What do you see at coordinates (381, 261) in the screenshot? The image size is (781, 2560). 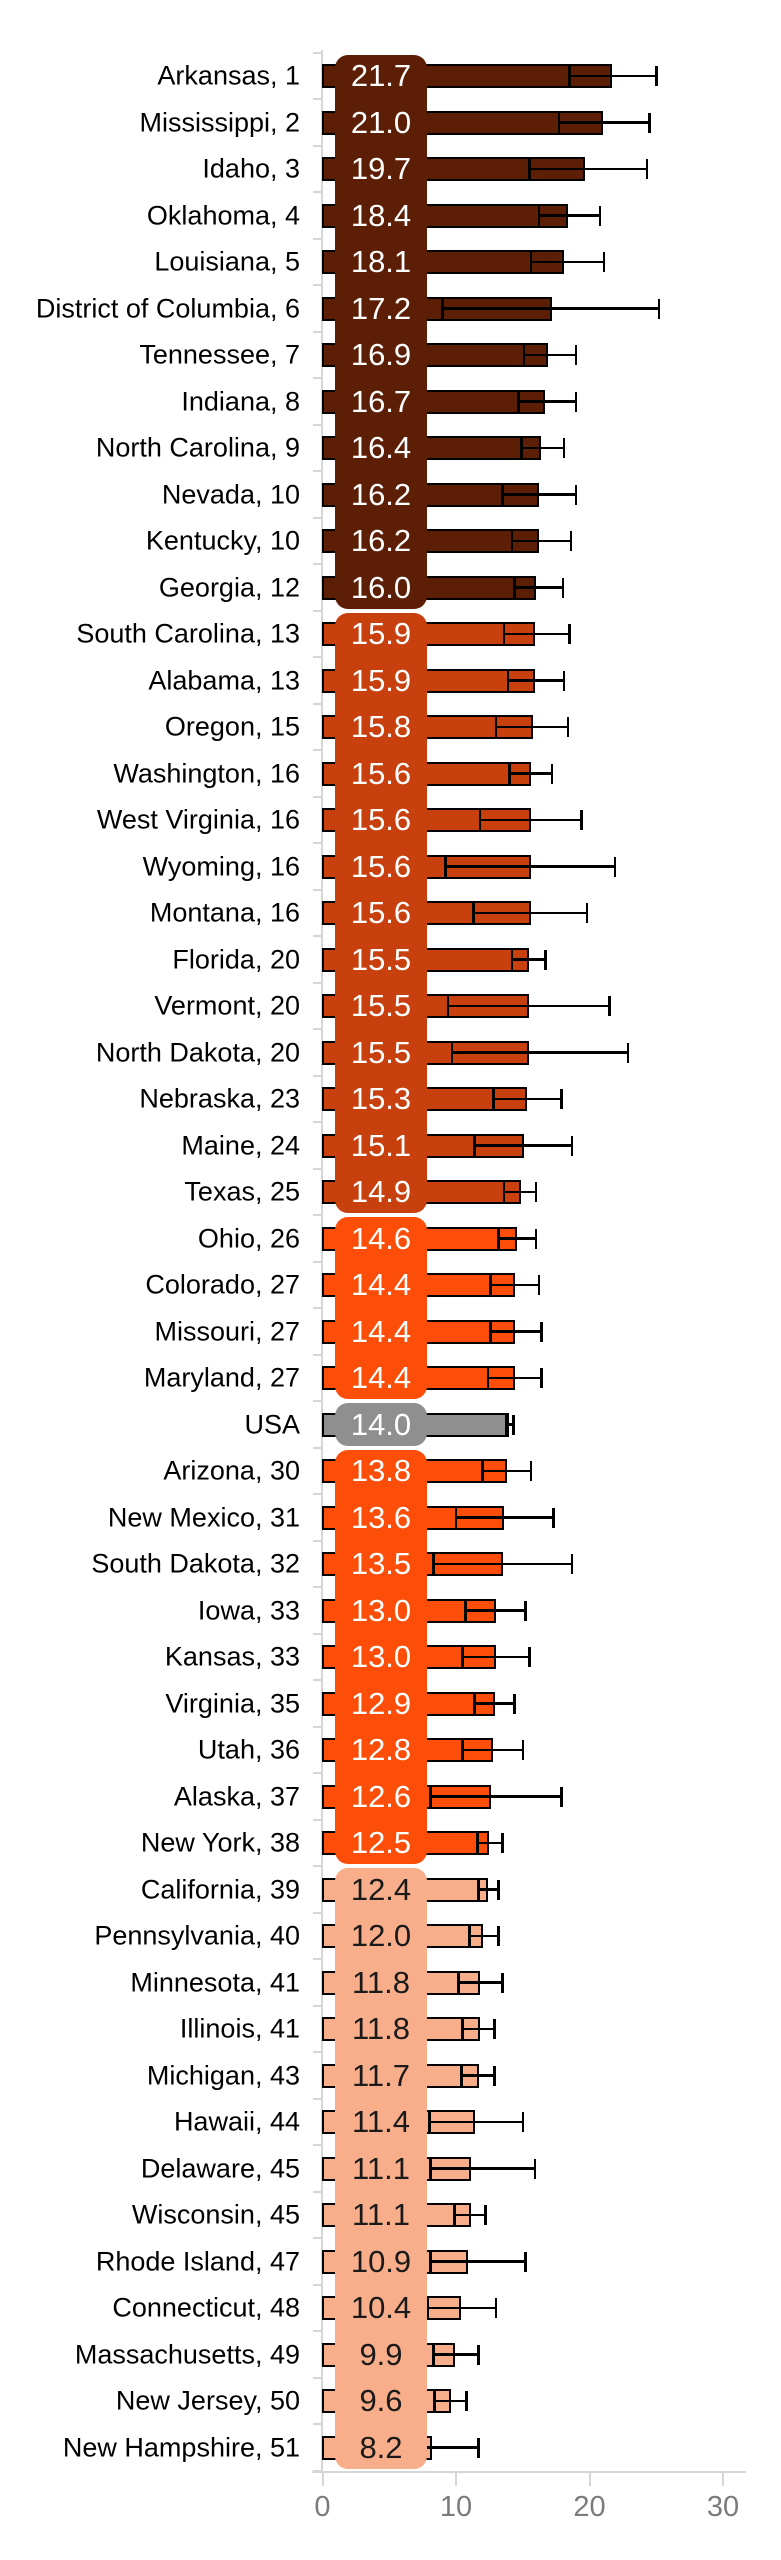 I see `value-label: 18.1` at bounding box center [381, 261].